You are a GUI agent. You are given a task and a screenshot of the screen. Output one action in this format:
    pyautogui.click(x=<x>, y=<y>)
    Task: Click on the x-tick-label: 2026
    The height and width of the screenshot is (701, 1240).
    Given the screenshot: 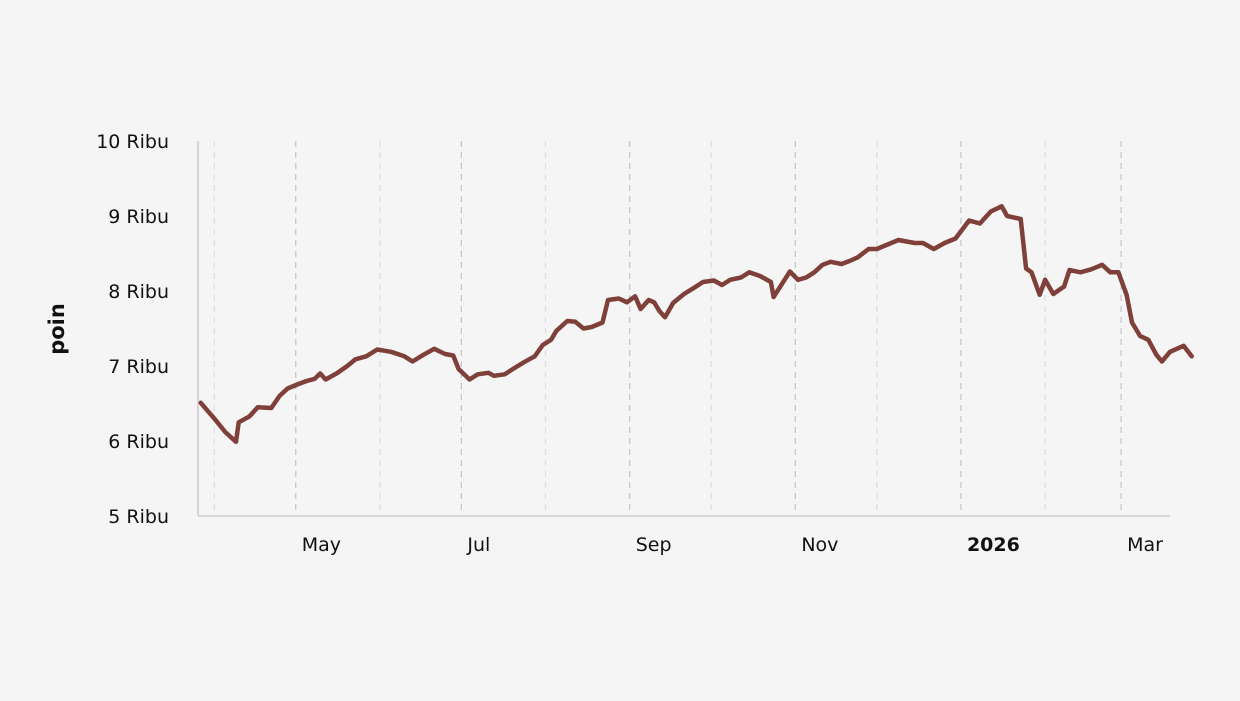 What is the action you would take?
    pyautogui.click(x=993, y=545)
    